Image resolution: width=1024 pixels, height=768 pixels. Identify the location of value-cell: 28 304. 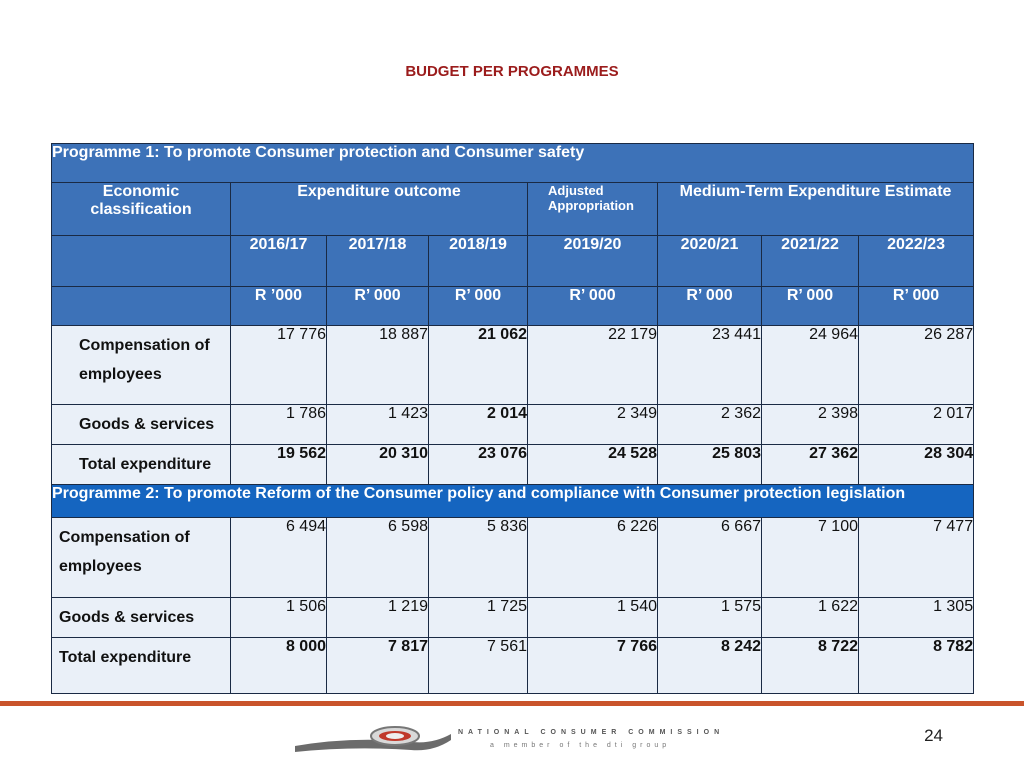
(916, 464).